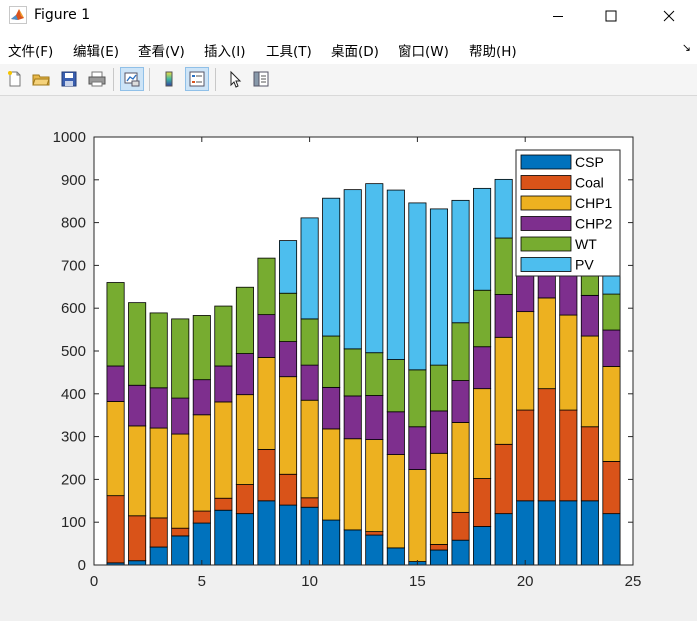 The image size is (697, 621). I want to click on dock-arrow-icon: ↘, so click(686, 47).